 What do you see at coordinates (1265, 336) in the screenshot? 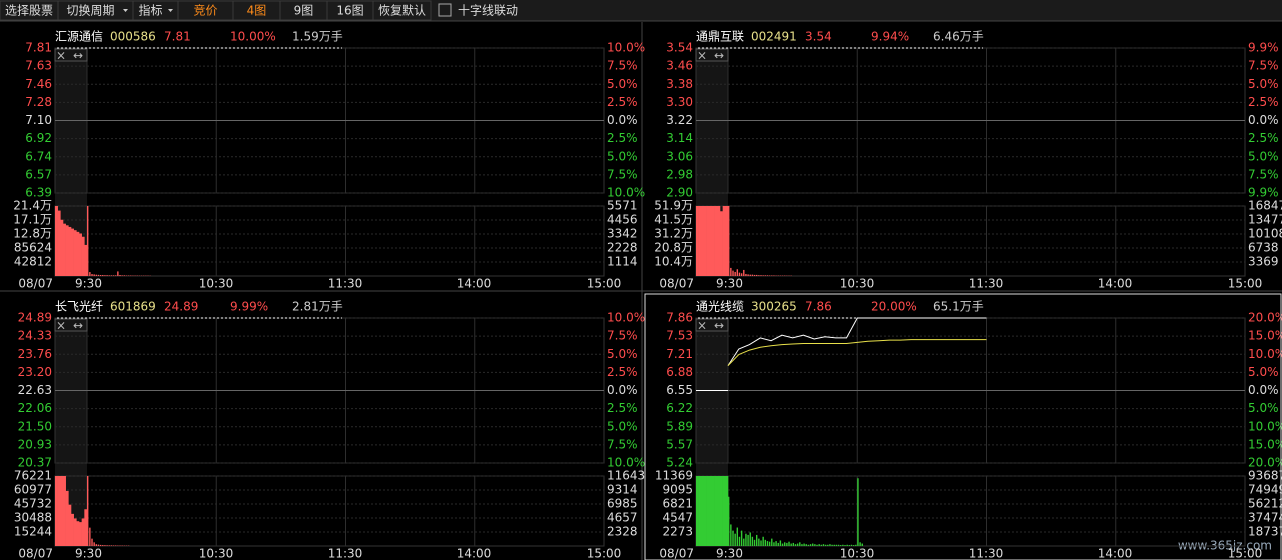
I see `pct-tick-label: 15.0%` at bounding box center [1265, 336].